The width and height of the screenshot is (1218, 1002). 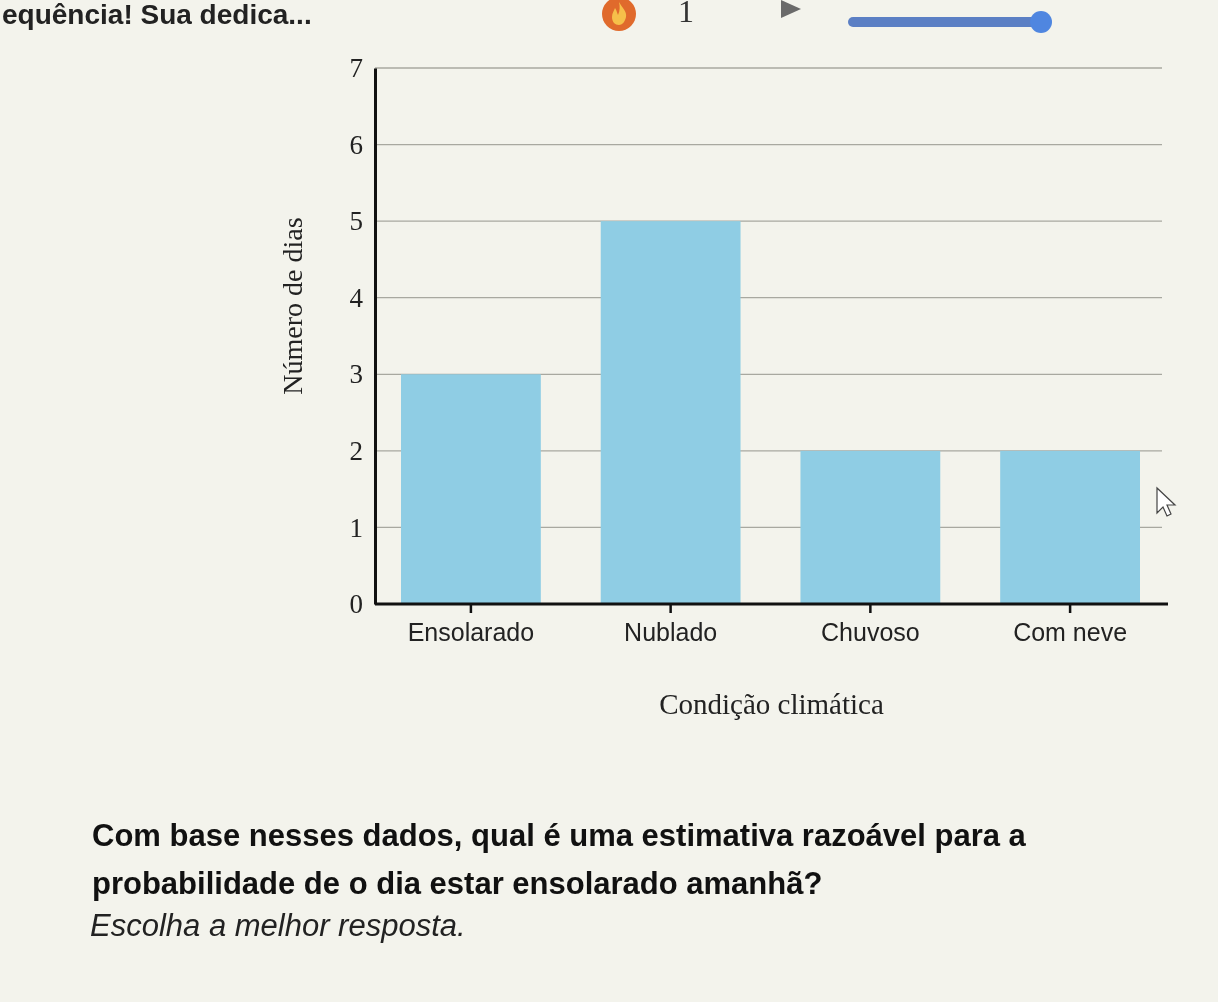 I want to click on y-tick-label: 5, so click(x=356, y=221).